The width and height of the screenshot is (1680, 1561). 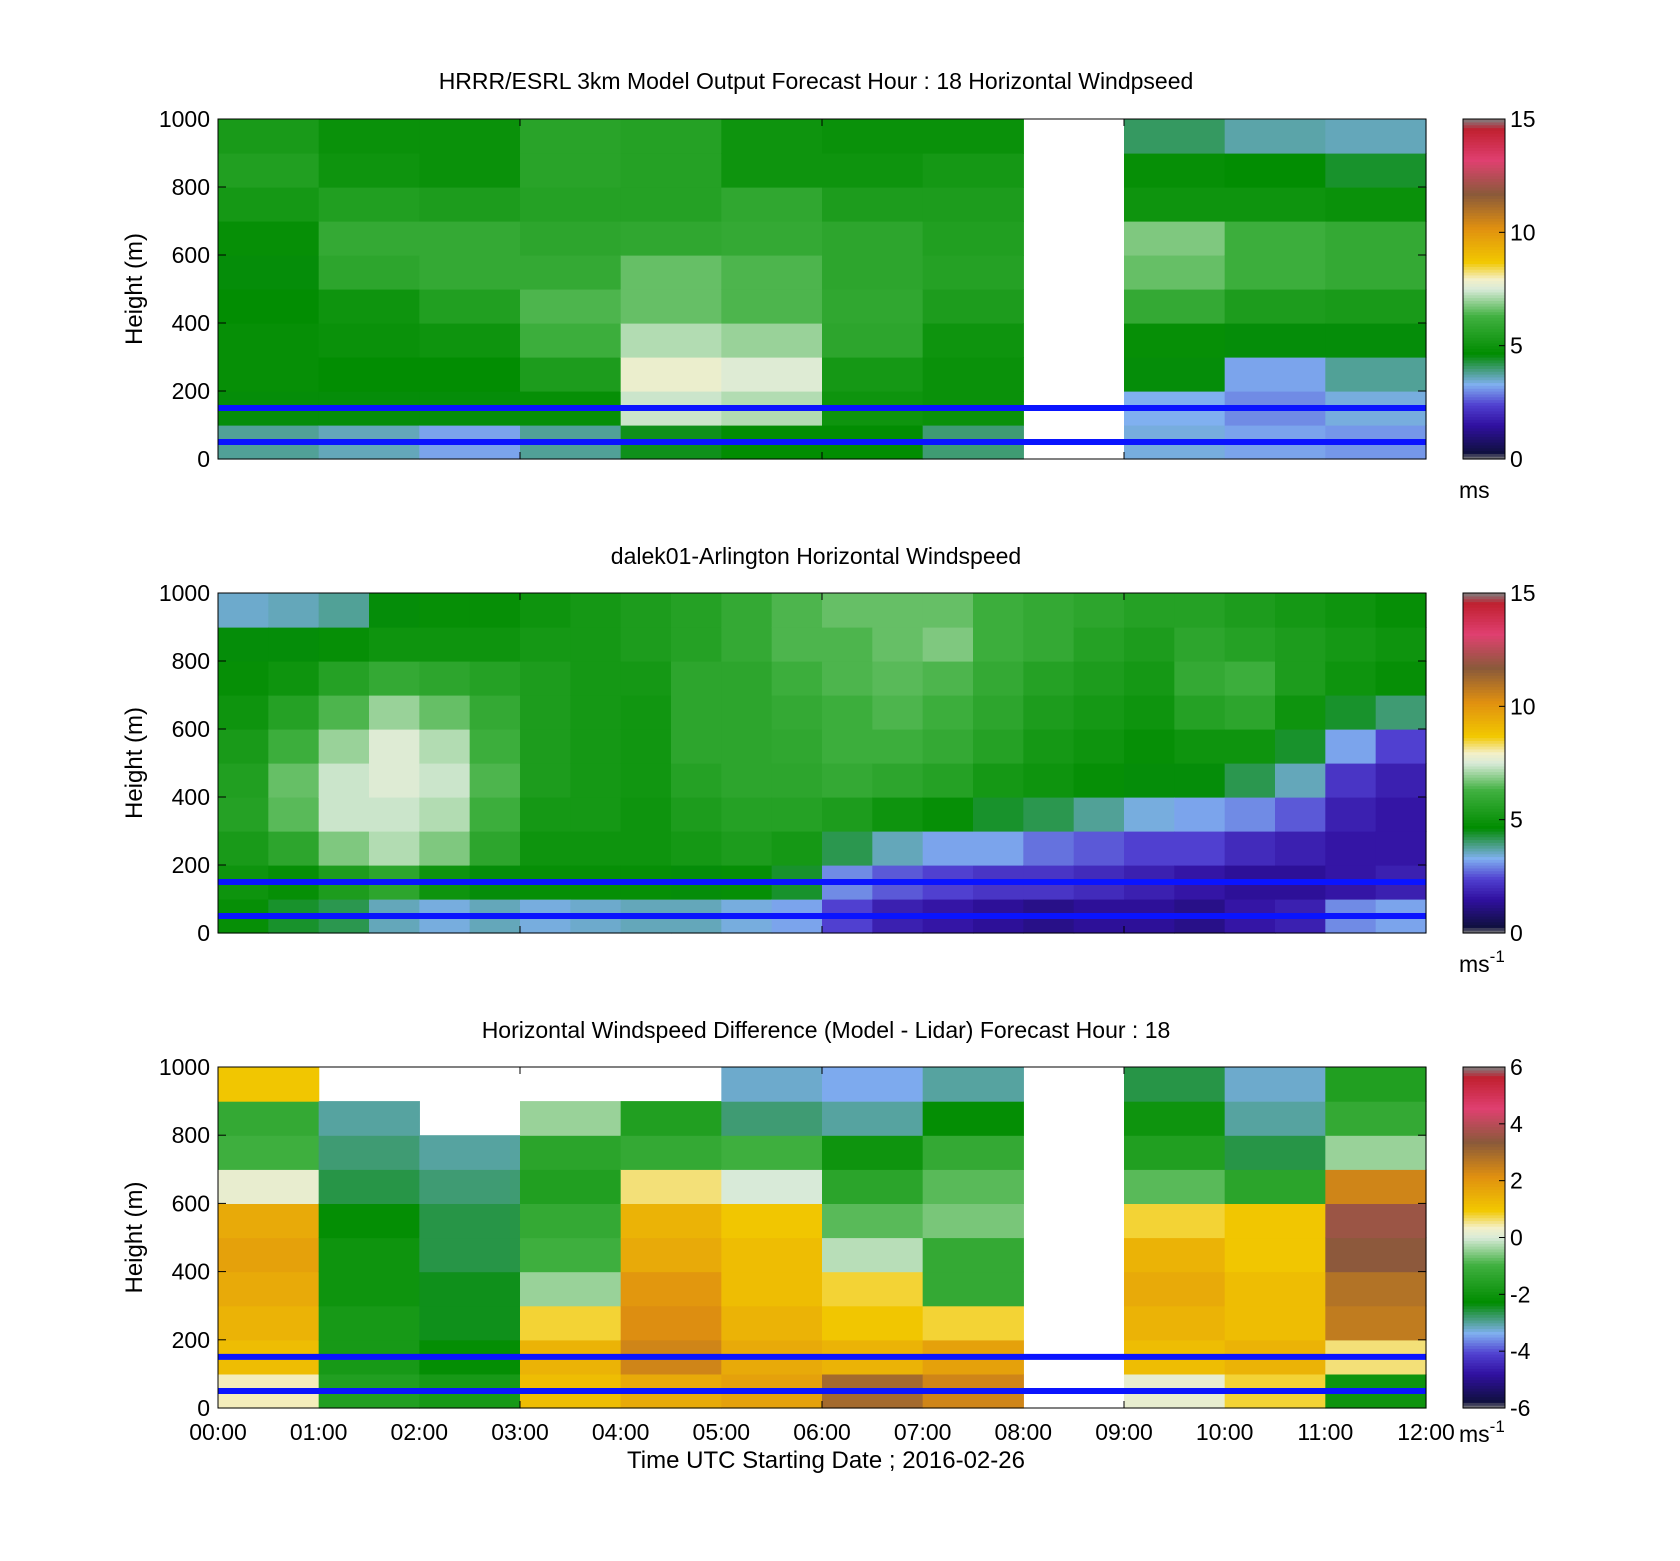 I want to click on colorbar: -6 -4 -2 0 2 4 6 ms-1, so click(x=1495, y=1250).